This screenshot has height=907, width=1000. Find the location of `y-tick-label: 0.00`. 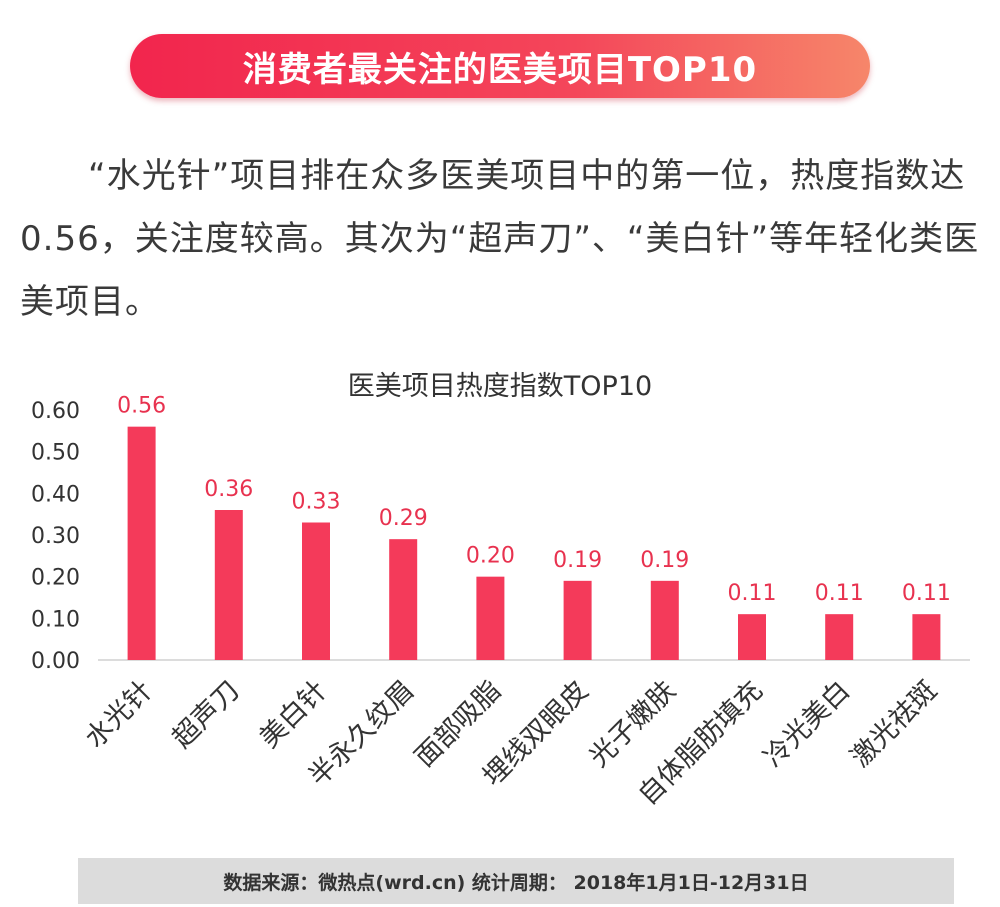

y-tick-label: 0.00 is located at coordinates (55, 661).